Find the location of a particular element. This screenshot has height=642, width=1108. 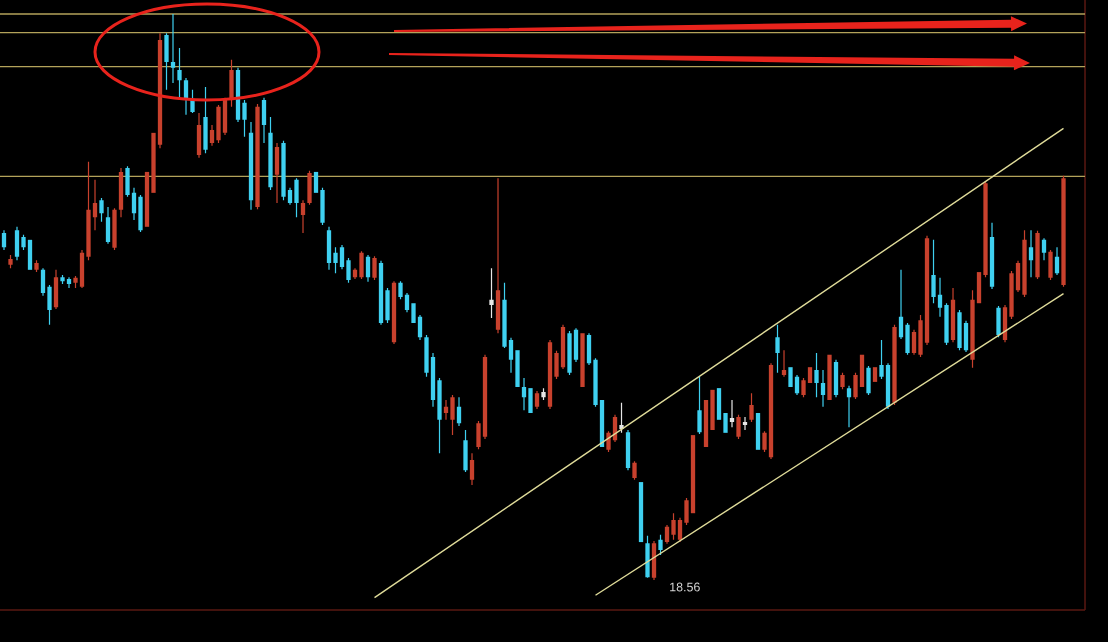

text: 18.56 is located at coordinates (685, 587).